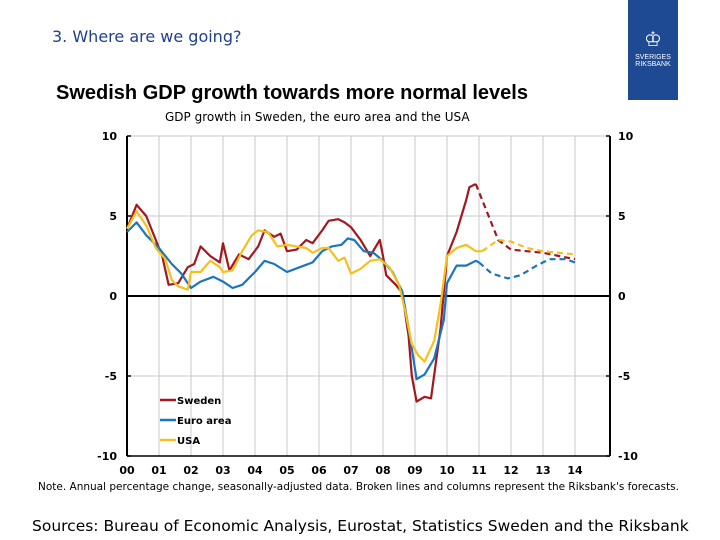 The width and height of the screenshot is (720, 540). Describe the element at coordinates (478, 470) in the screenshot. I see `x-tick-label: 11` at that location.